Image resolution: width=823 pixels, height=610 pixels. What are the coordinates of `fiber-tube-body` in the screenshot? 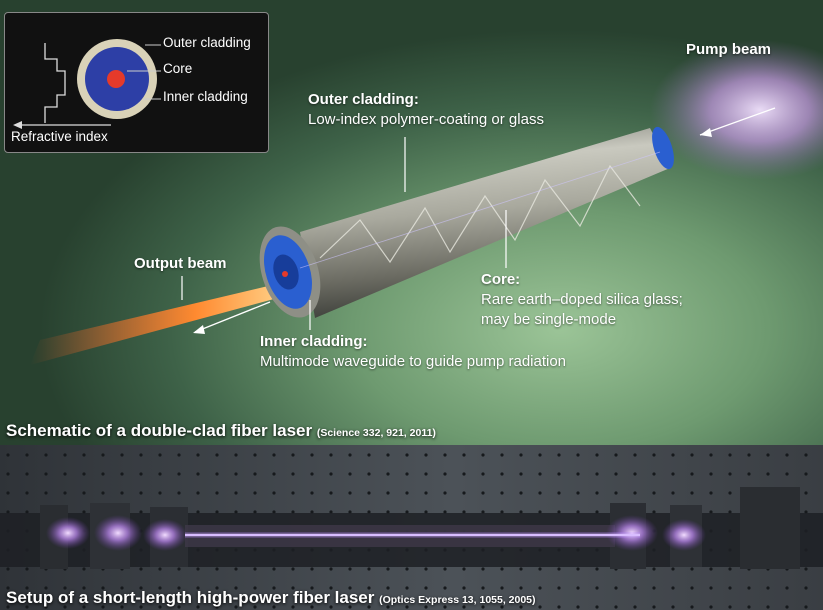 It's located at (485, 223).